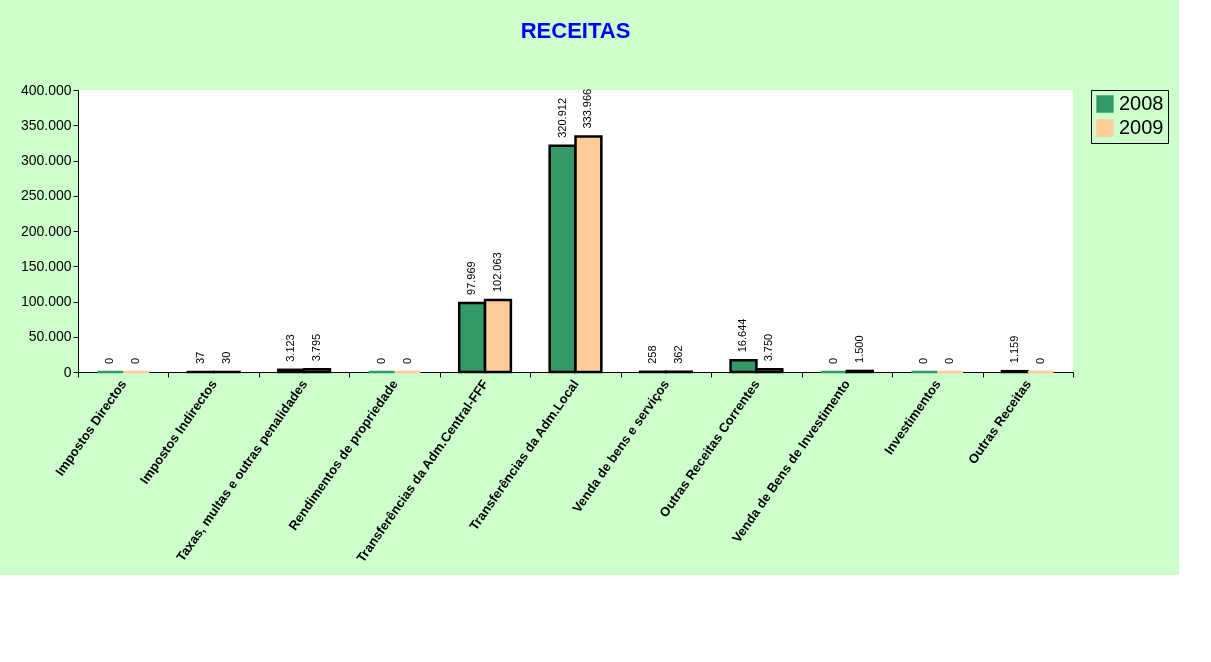 The width and height of the screenshot is (1211, 662). Describe the element at coordinates (1141, 127) in the screenshot. I see `legend-label: 2009` at that location.